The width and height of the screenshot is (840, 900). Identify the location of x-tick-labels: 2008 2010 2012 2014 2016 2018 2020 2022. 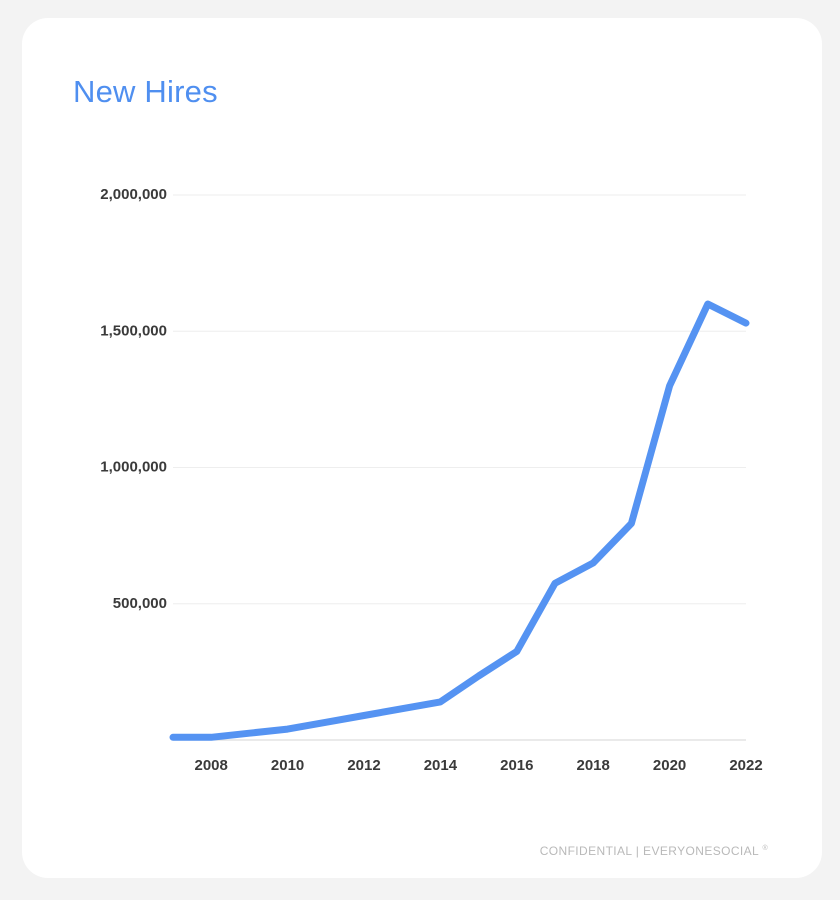
(479, 765).